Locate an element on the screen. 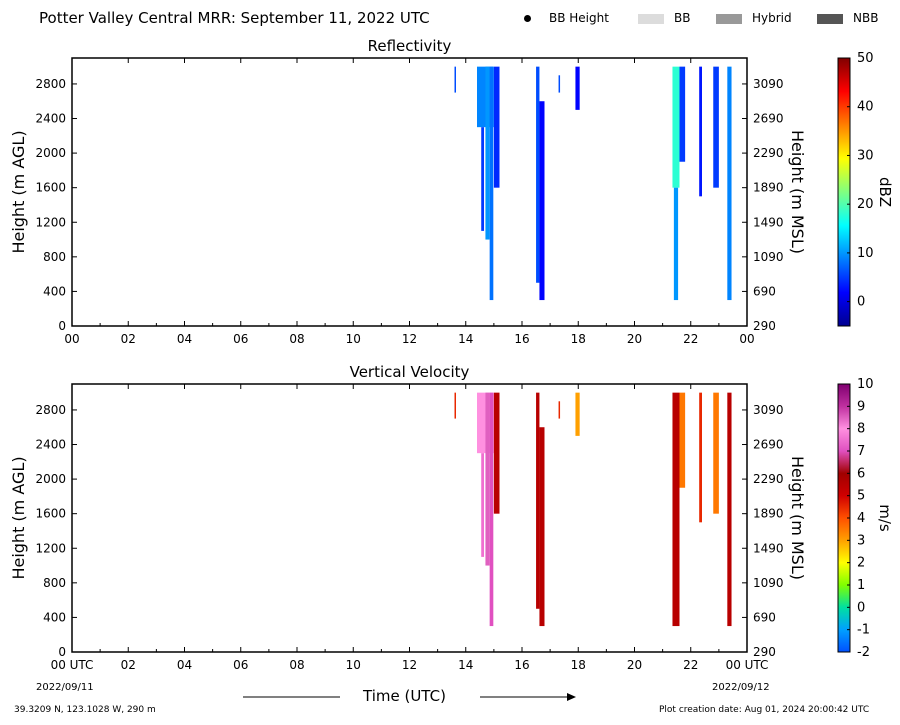 The image size is (900, 725). location-text: 39.3209 N, 123.1028 W, 290 m is located at coordinates (85, 710).